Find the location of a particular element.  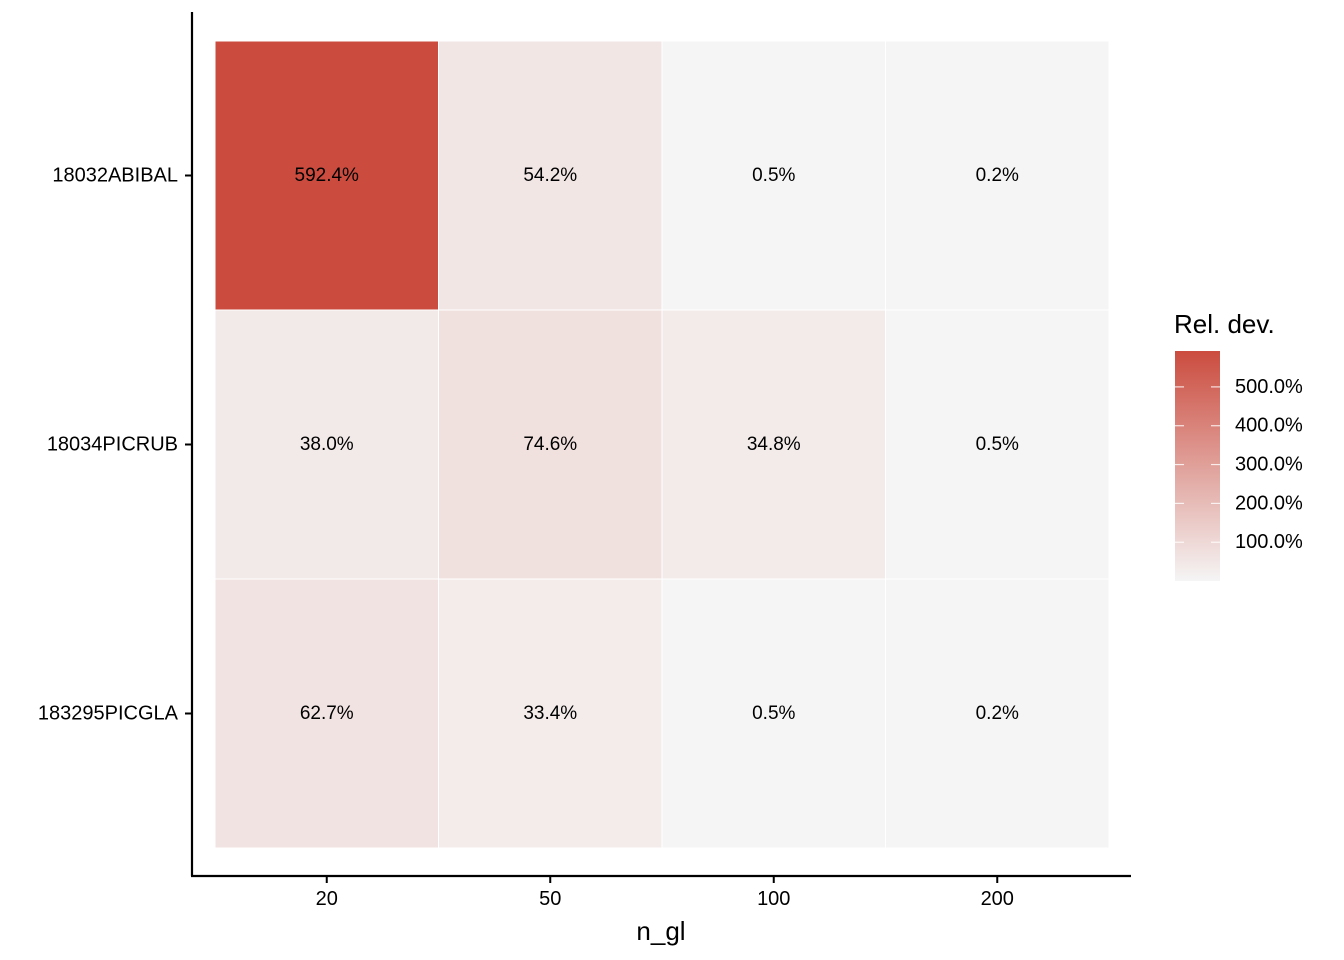

cell-value-label: 62.7% is located at coordinates (327, 713).